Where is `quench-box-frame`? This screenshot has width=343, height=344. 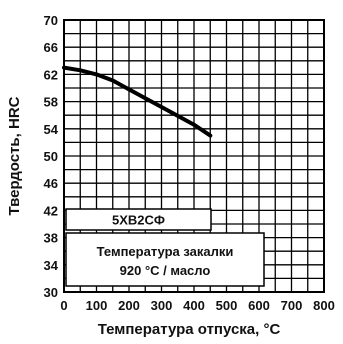 quench-box-frame is located at coordinates (165, 259).